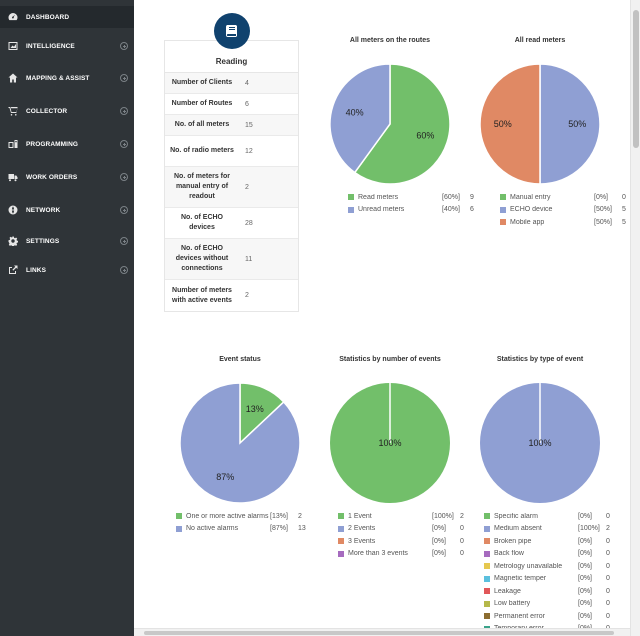 This screenshot has width=640, height=636. I want to click on sidebar-item-label: NETWORK, so click(43, 210).